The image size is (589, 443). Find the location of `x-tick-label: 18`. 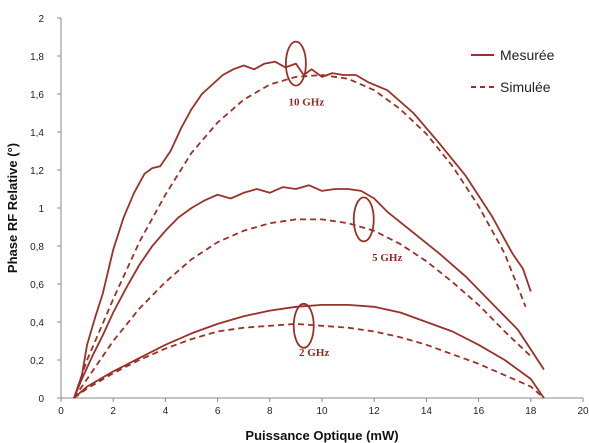

x-tick-label: 18 is located at coordinates (531, 411).